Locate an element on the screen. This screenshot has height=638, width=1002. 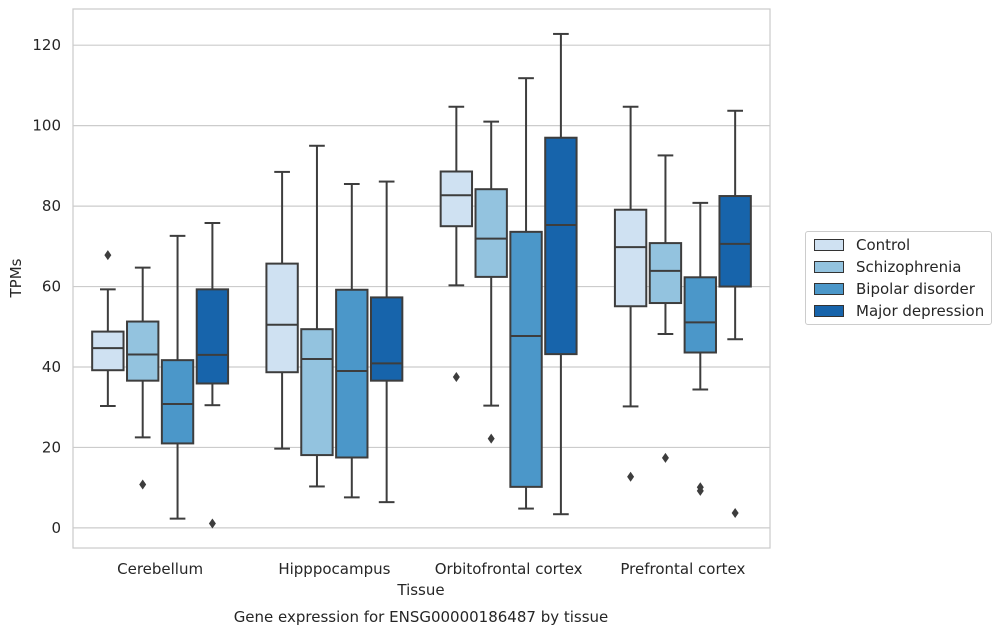
x-tick-label-orbitofrontal-cortex: Orbitofrontal cortex is located at coordinates (509, 569).